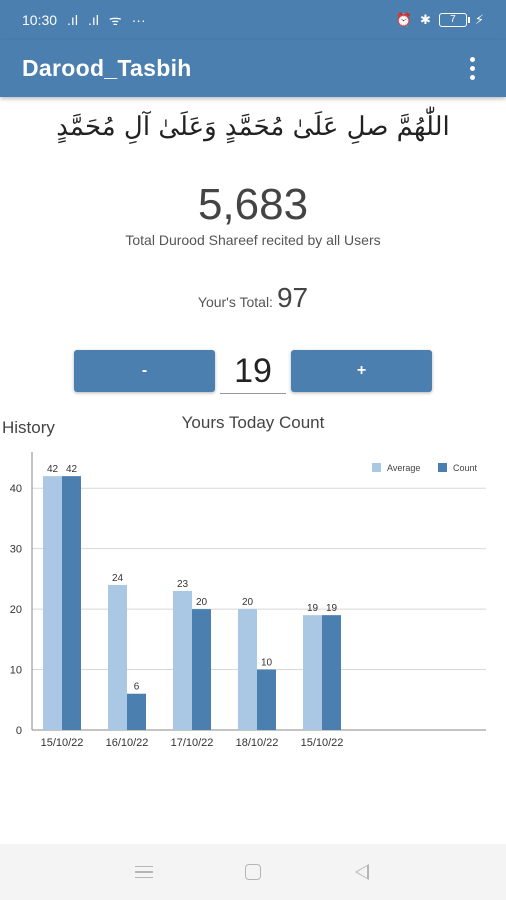  I want to click on nav-bar, so click(253, 872).